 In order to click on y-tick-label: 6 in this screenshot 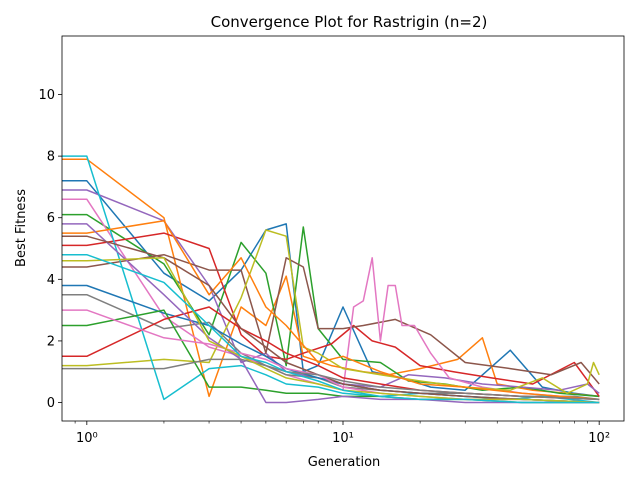, I will do `click(51, 218)`.